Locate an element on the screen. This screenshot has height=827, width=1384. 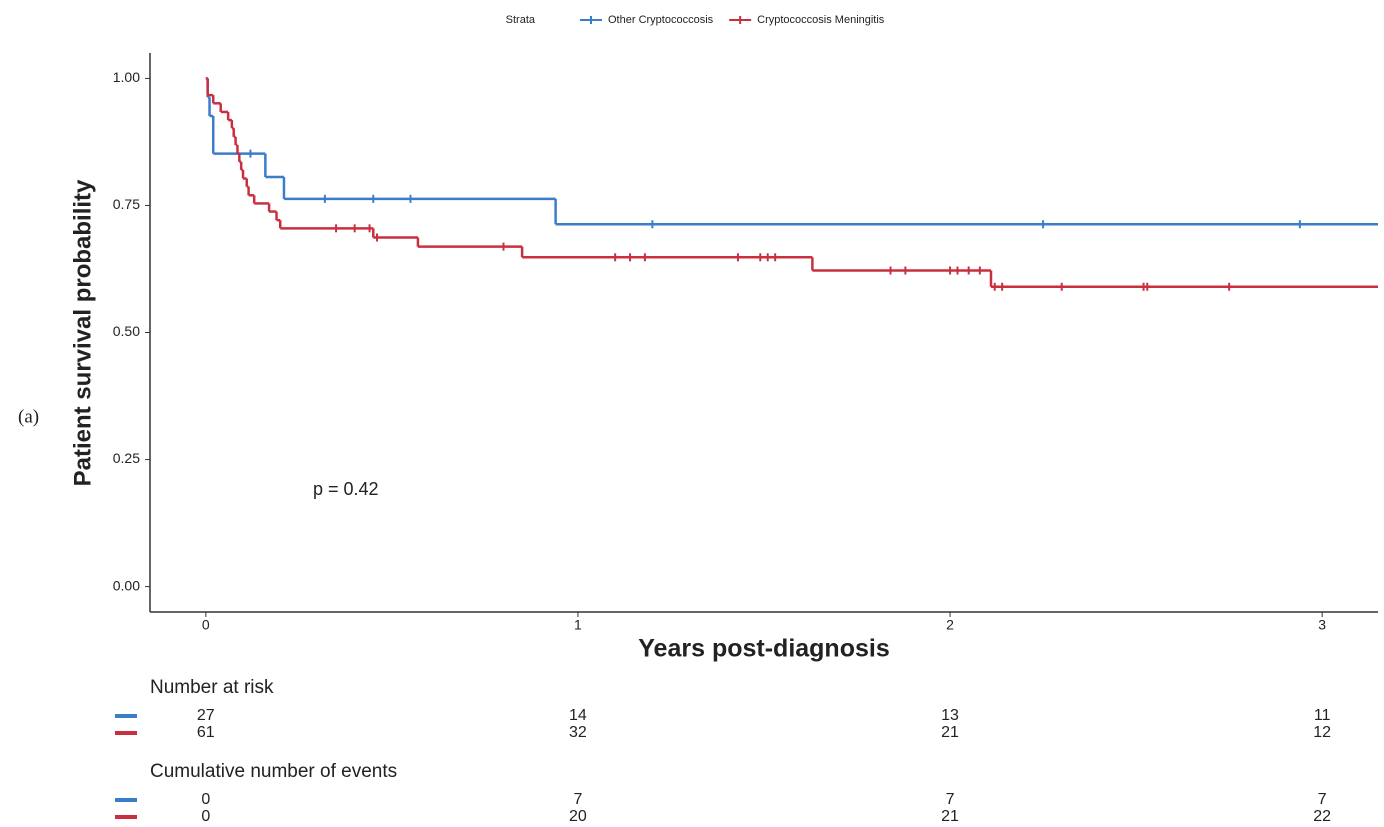
x-axis-label: Years post-diagnosis is located at coordinates (763, 649).